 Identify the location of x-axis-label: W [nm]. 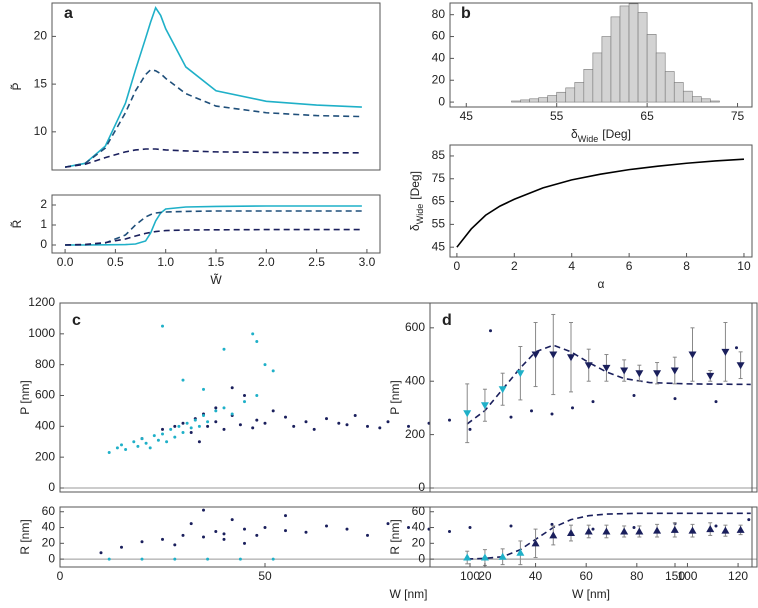
(409, 594).